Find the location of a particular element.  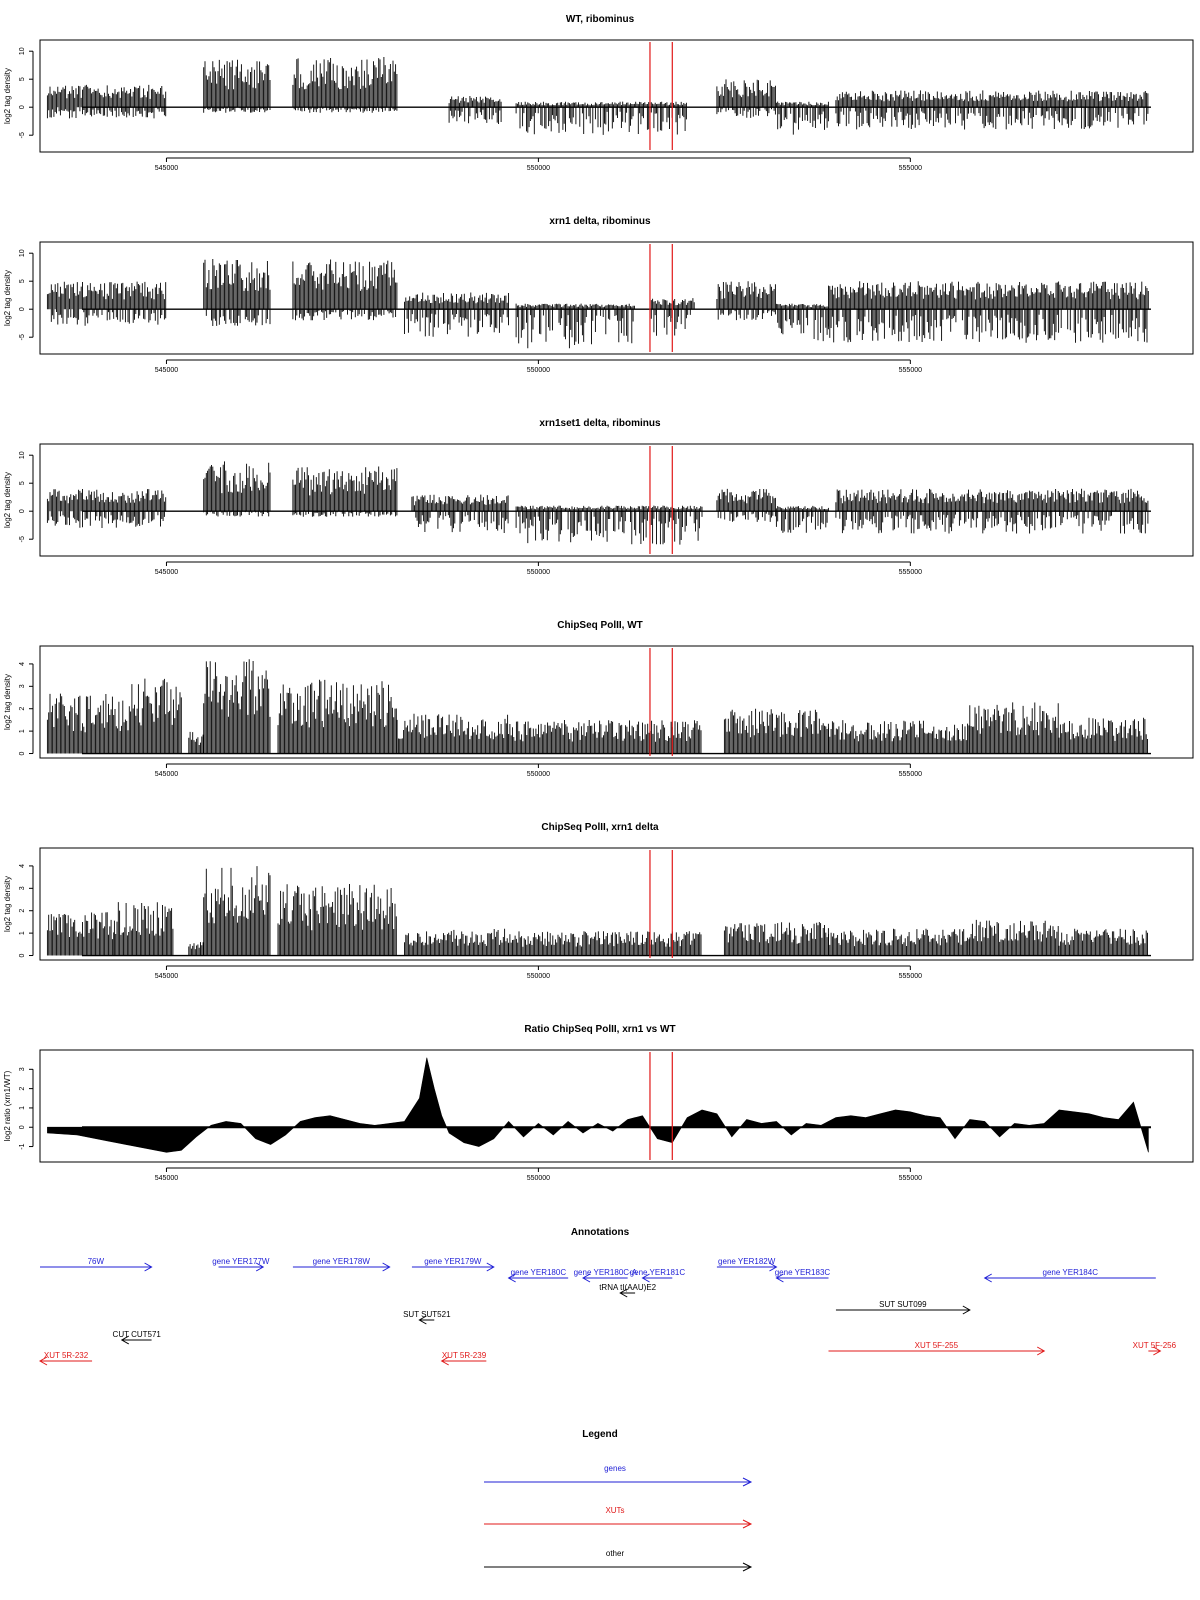

feature: gene YER184C is located at coordinates (1069, 1275).